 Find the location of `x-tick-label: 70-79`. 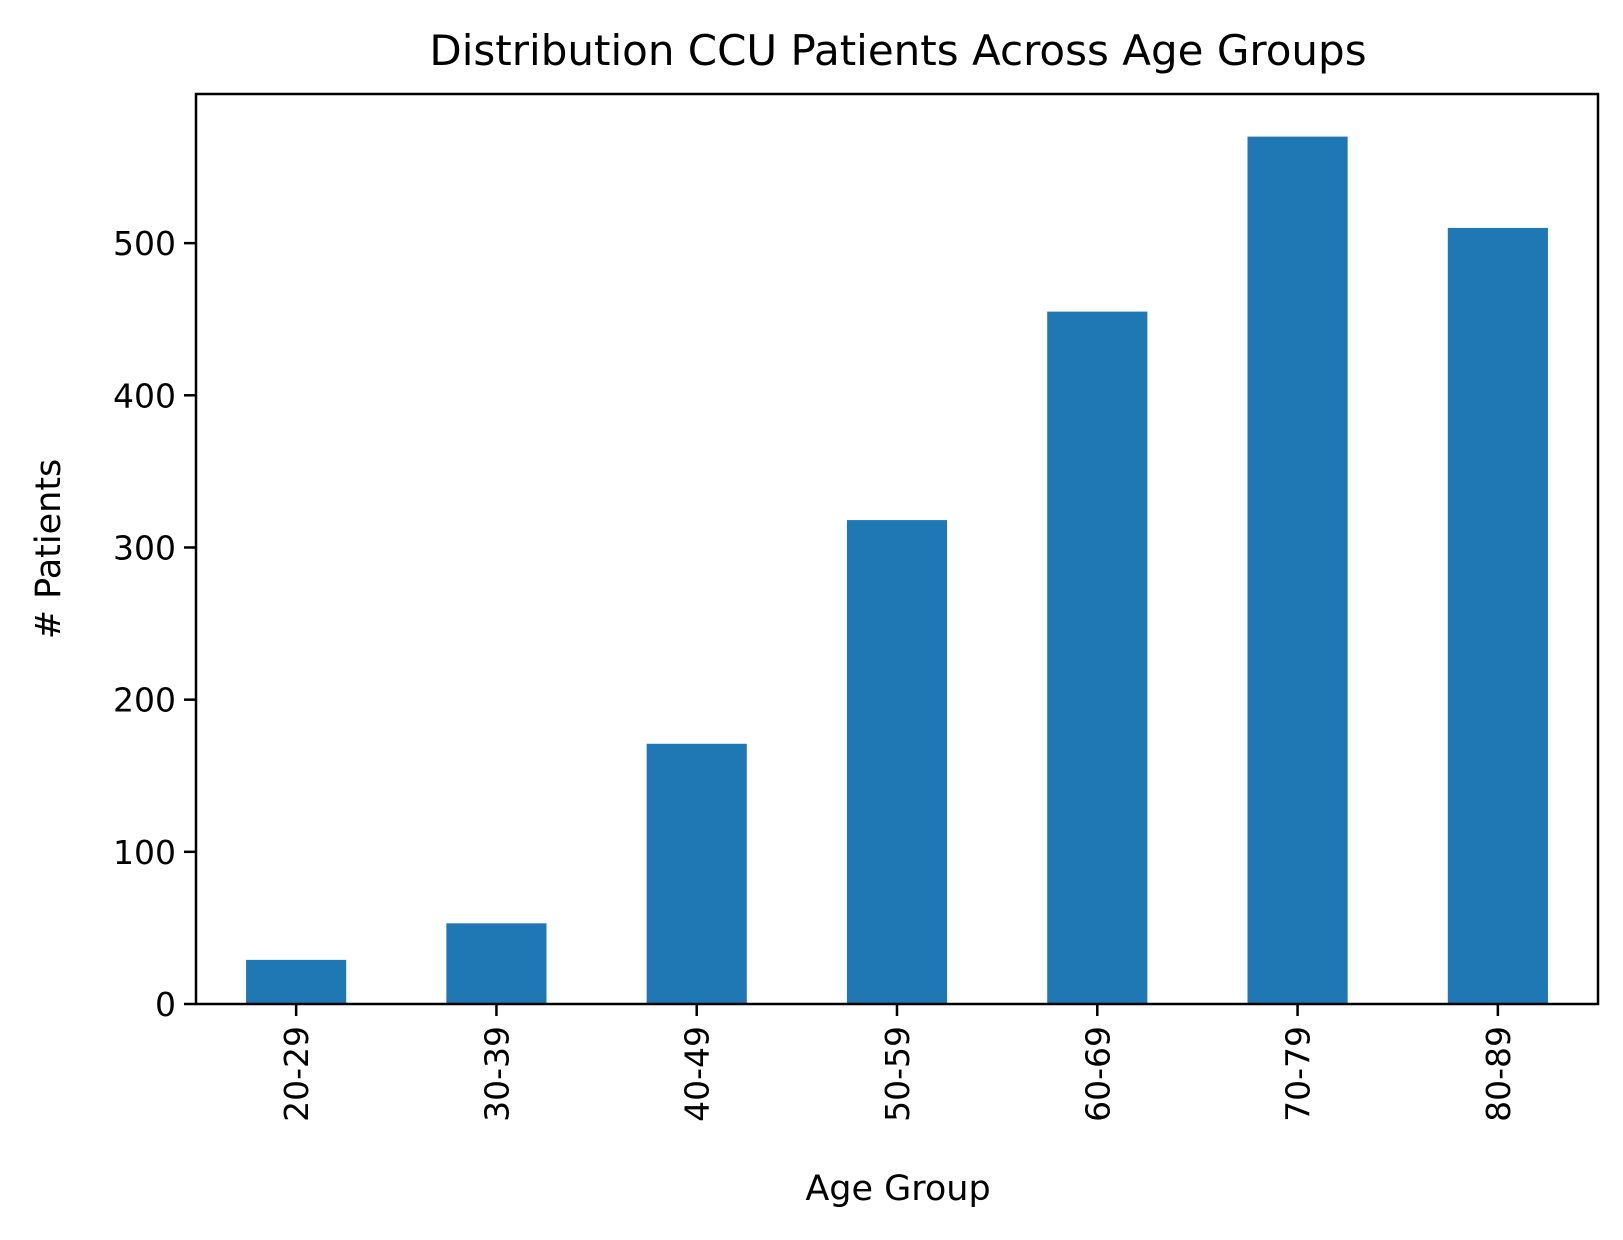

x-tick-label: 70-79 is located at coordinates (1298, 1074).